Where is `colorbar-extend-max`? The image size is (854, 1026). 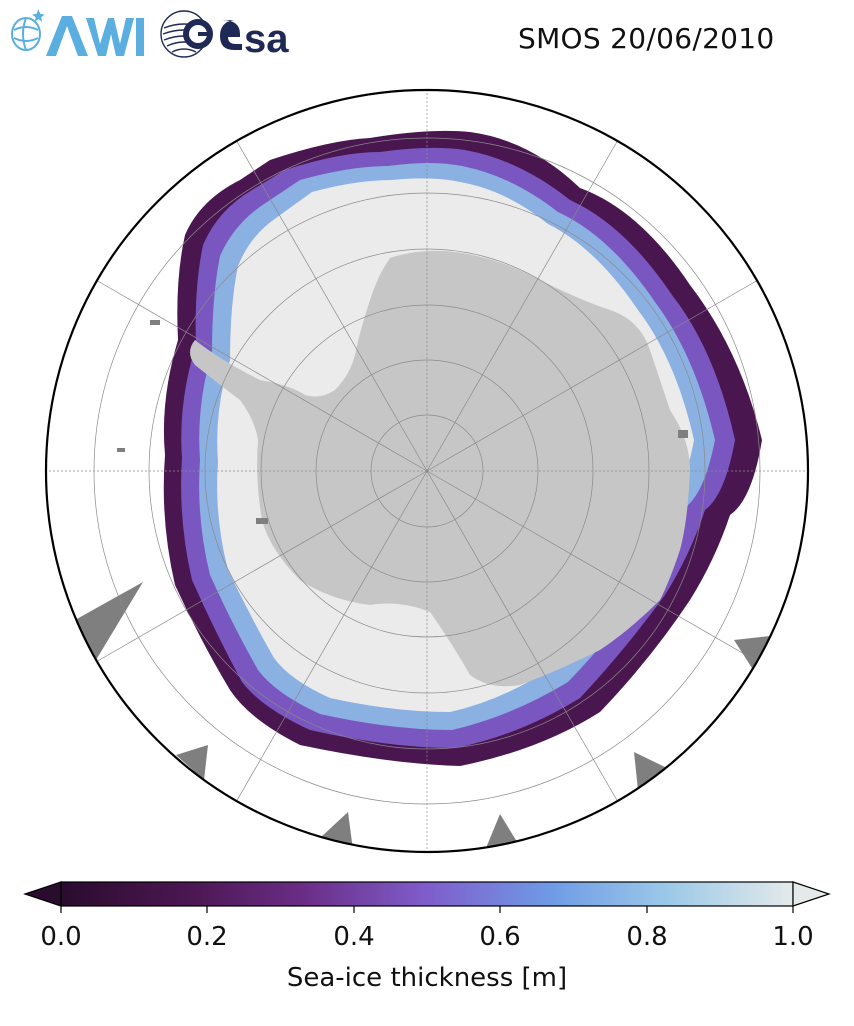 colorbar-extend-max is located at coordinates (811, 894).